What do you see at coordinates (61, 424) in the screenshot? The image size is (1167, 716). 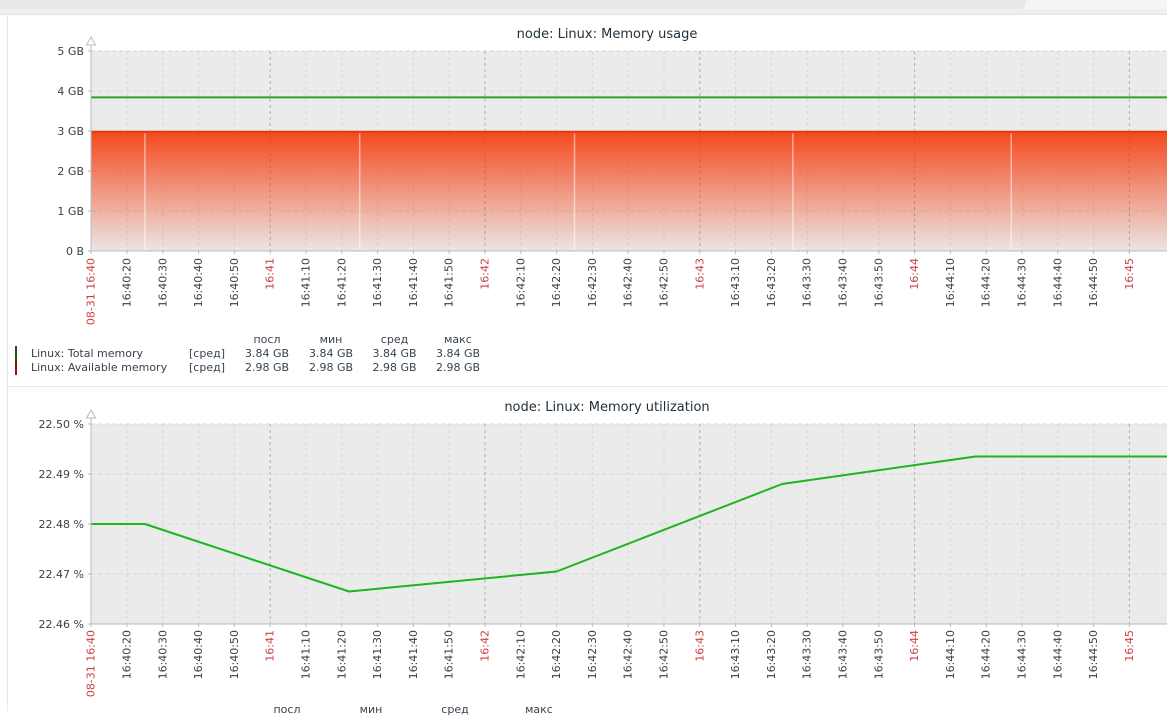 I see `y-tick-label: 22.50 %` at bounding box center [61, 424].